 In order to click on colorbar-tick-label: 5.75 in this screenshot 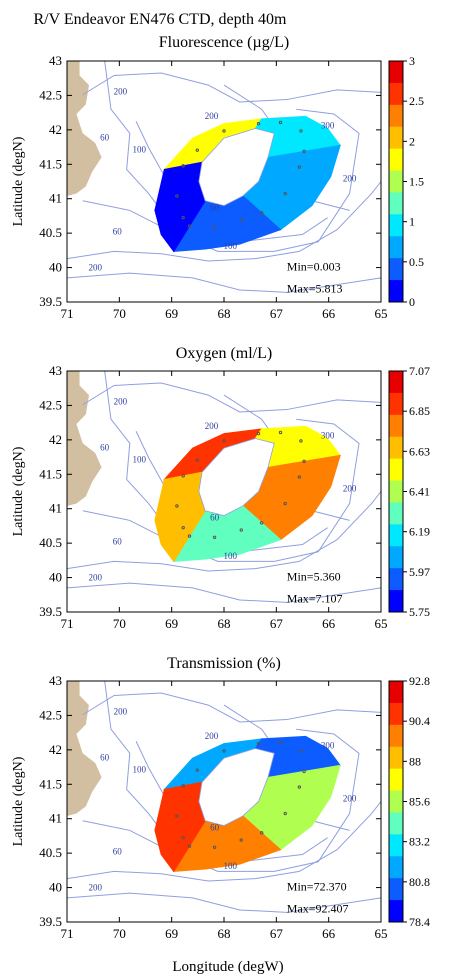, I will do `click(419, 612)`.